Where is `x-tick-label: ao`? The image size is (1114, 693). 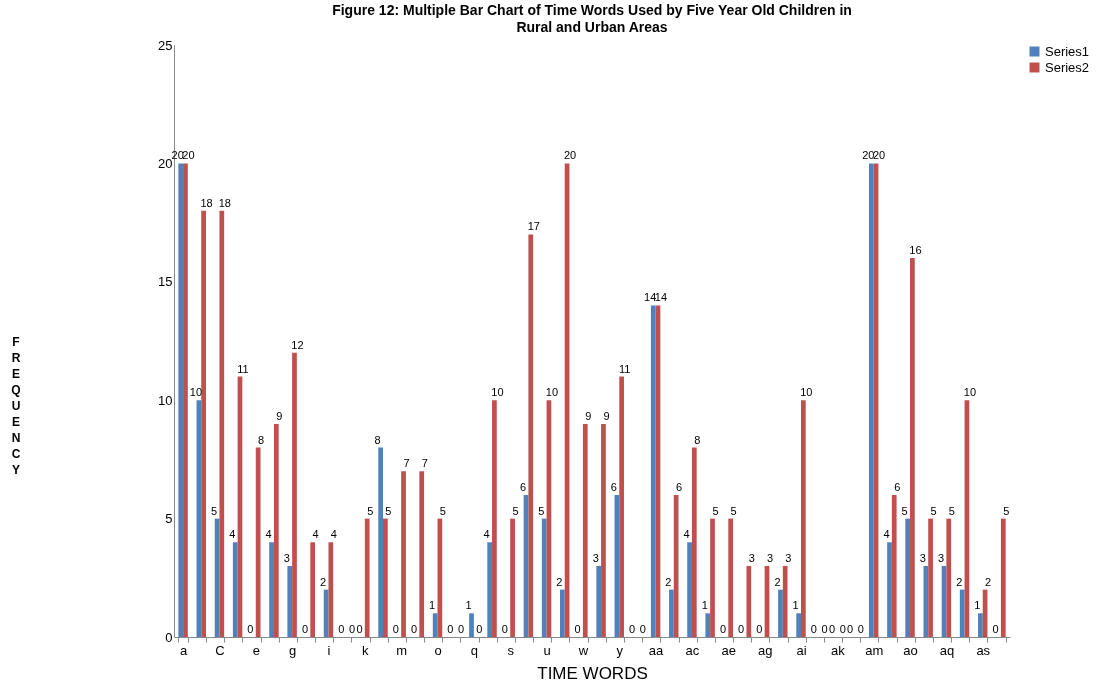
x-tick-label: ao is located at coordinates (910, 650).